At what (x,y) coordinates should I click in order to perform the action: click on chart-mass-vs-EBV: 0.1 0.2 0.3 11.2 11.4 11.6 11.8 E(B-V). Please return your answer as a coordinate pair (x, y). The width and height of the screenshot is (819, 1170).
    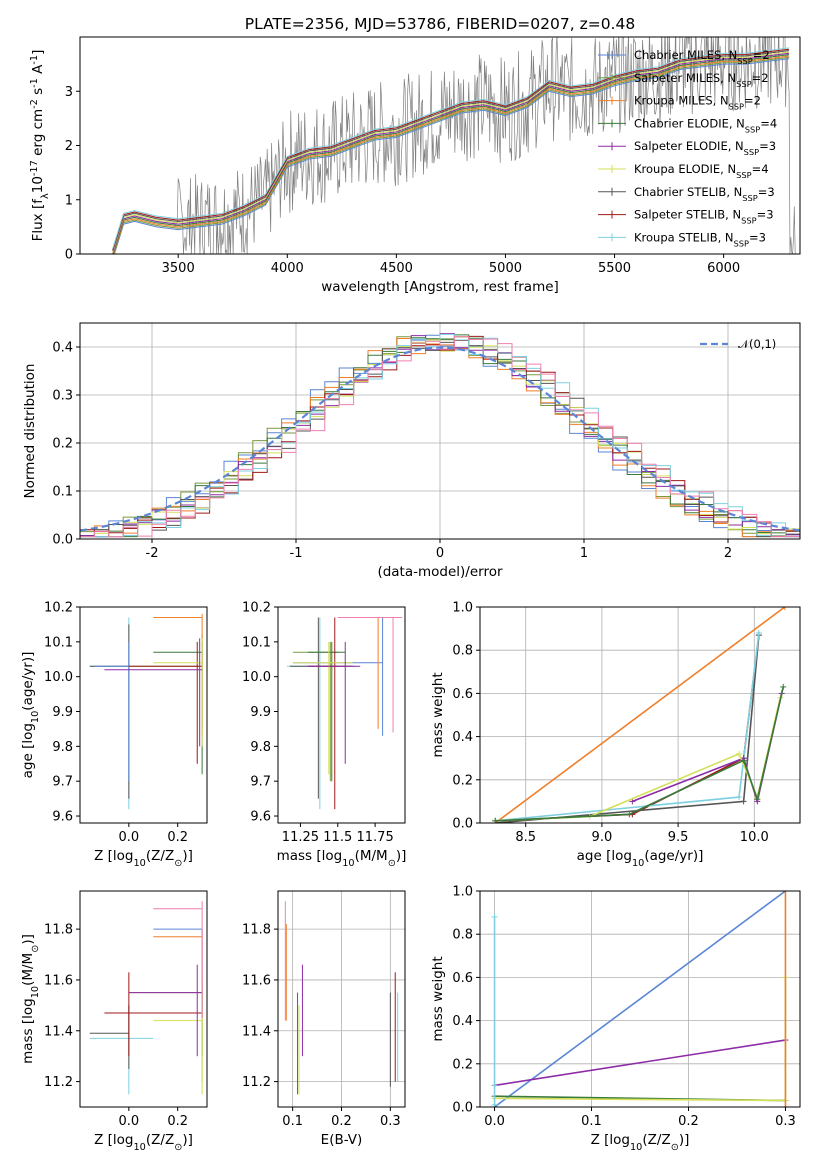
    Looking at the image, I should click on (324, 1019).